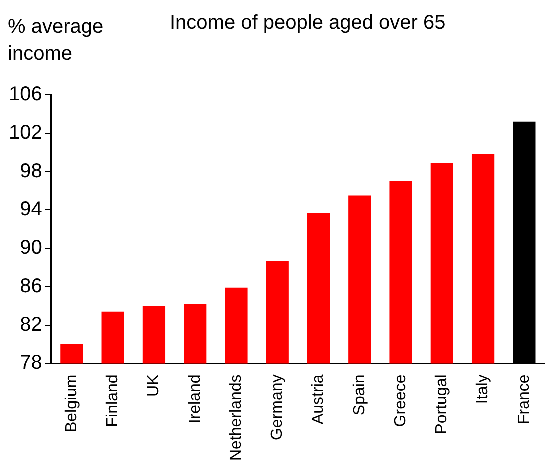  What do you see at coordinates (31, 248) in the screenshot?
I see `y-tick-label: 90` at bounding box center [31, 248].